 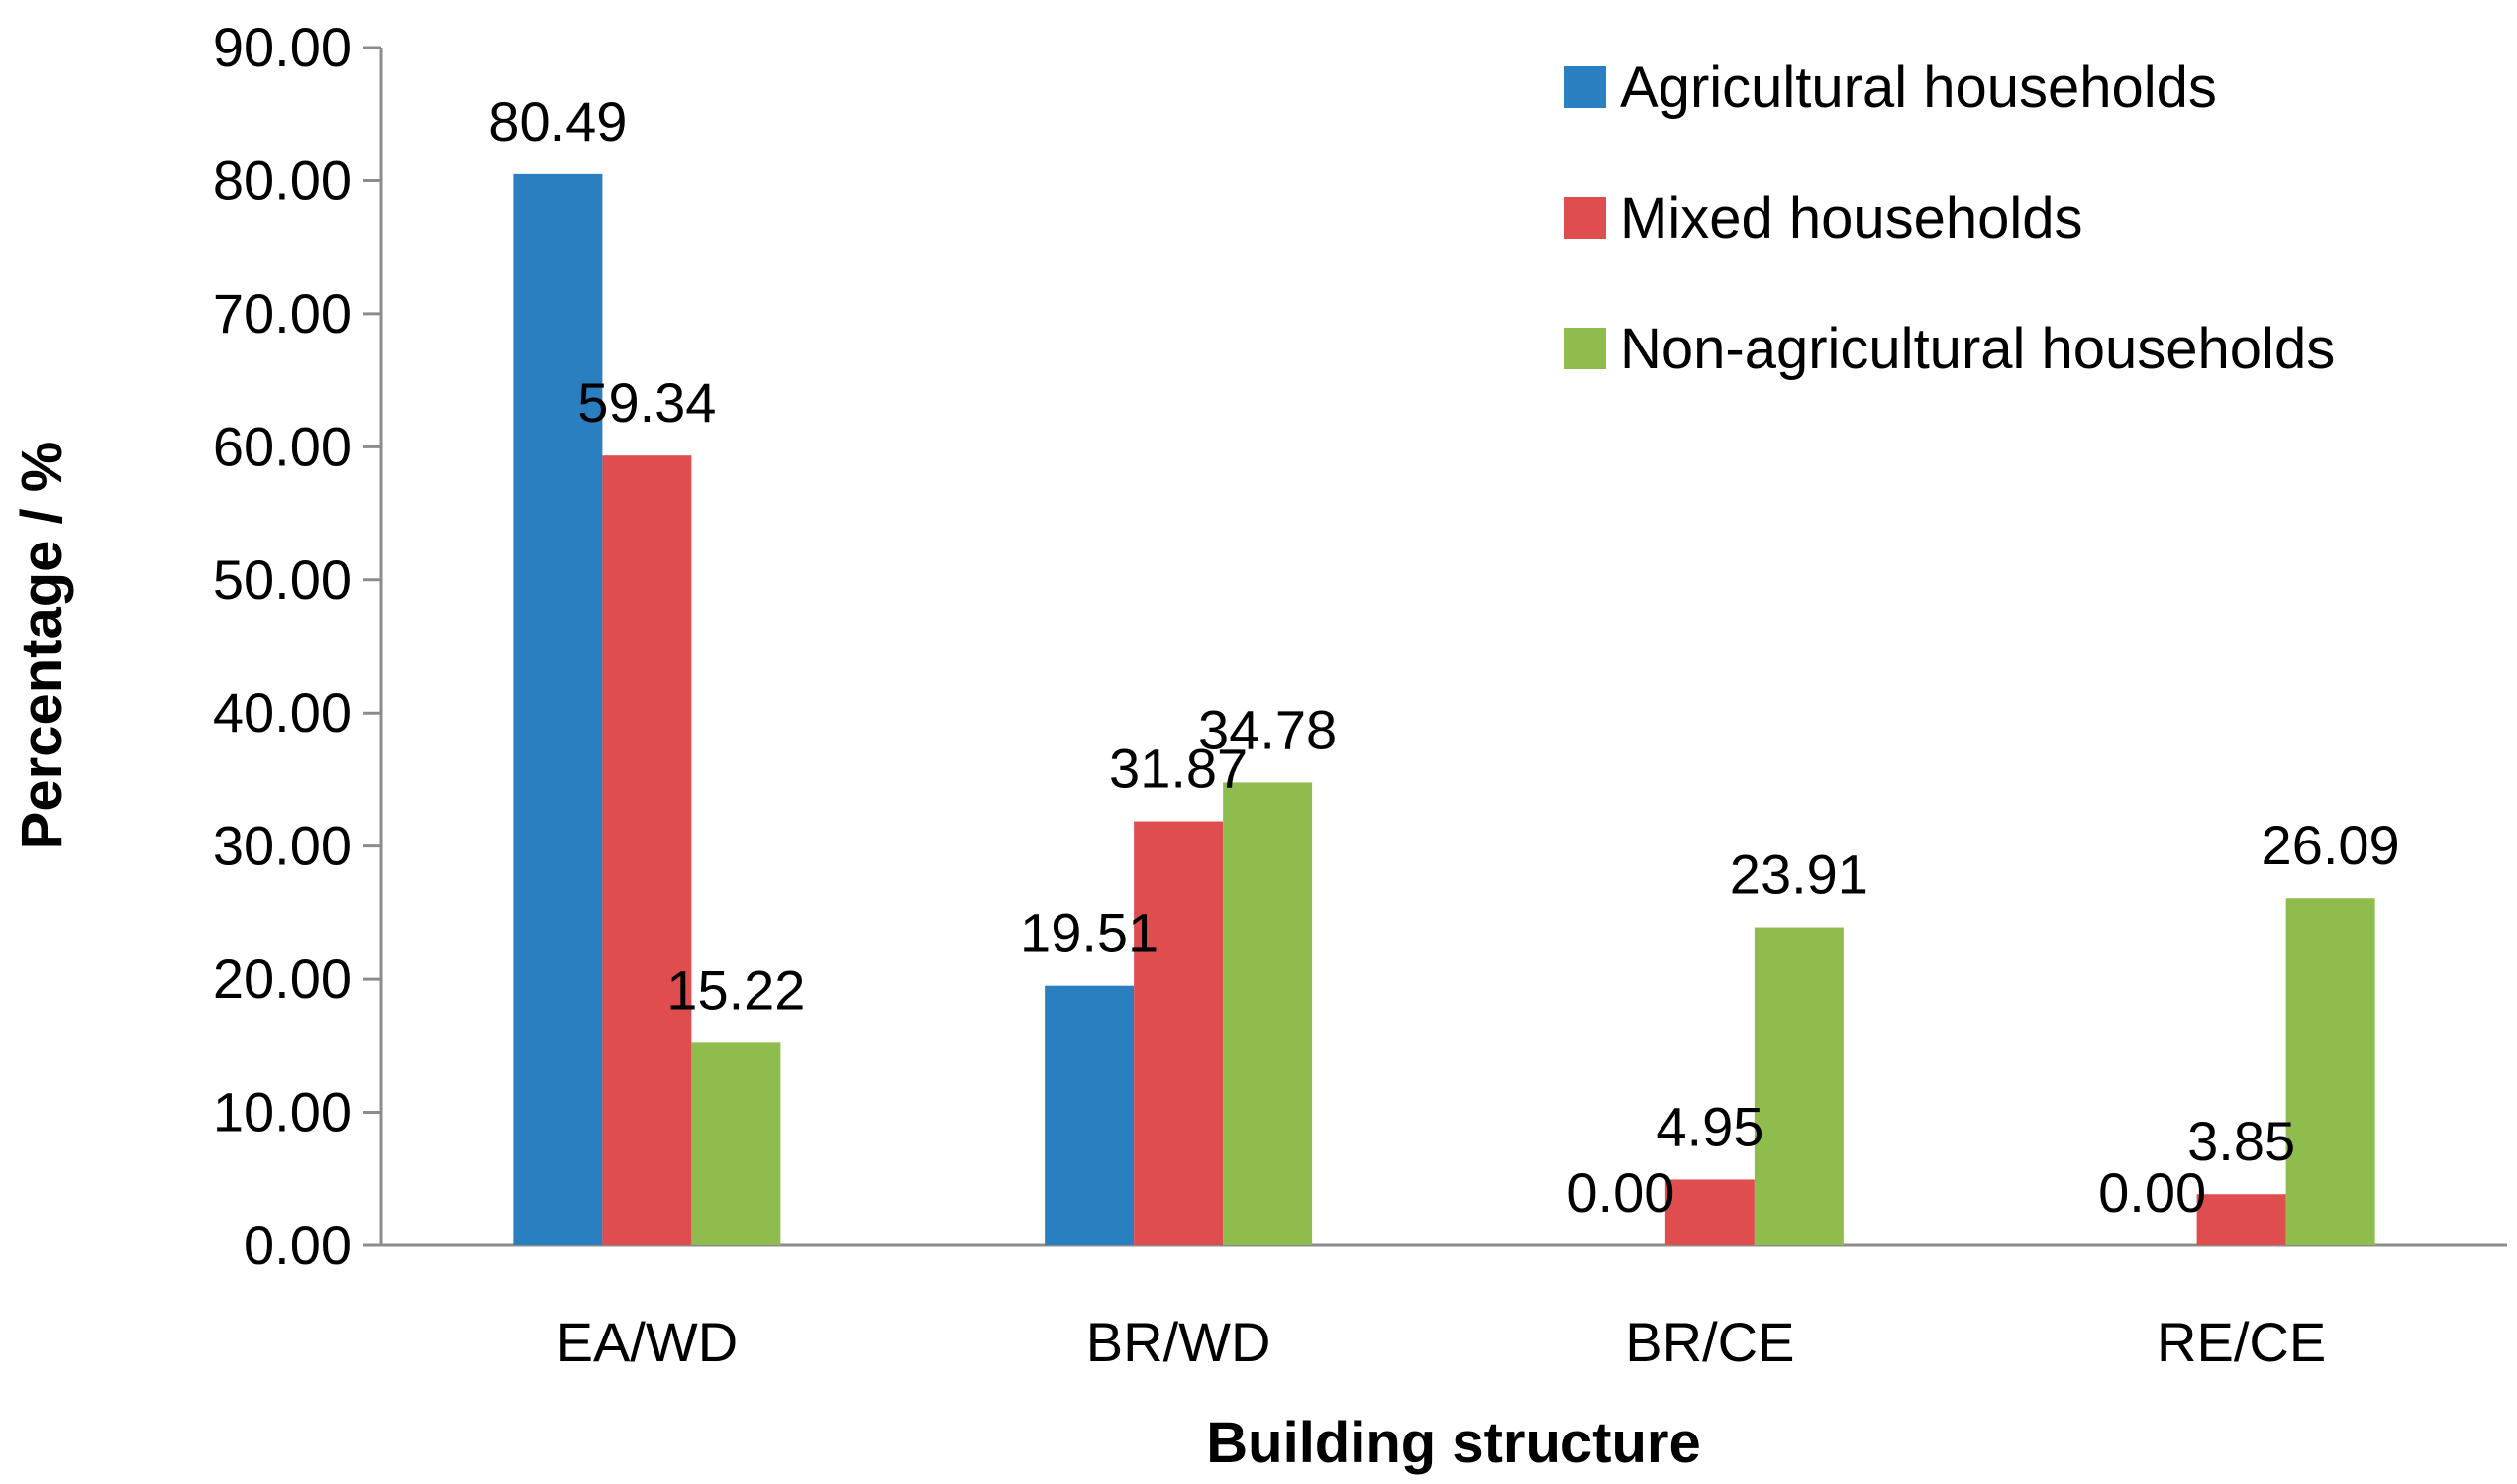 I want to click on data-label: 31.87, so click(x=1178, y=769).